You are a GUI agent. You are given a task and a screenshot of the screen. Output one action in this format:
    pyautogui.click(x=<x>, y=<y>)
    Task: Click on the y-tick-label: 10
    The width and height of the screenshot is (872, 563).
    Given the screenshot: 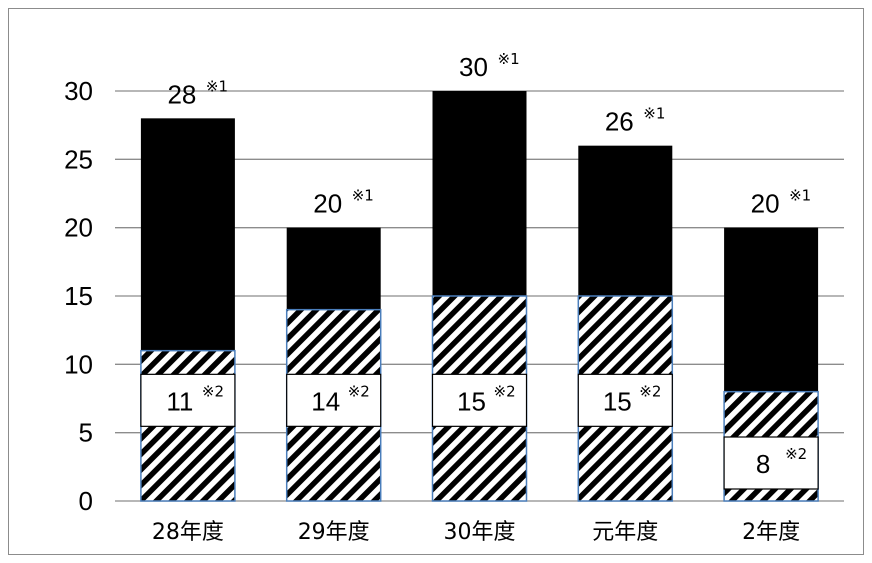 What is the action you would take?
    pyautogui.click(x=78, y=364)
    